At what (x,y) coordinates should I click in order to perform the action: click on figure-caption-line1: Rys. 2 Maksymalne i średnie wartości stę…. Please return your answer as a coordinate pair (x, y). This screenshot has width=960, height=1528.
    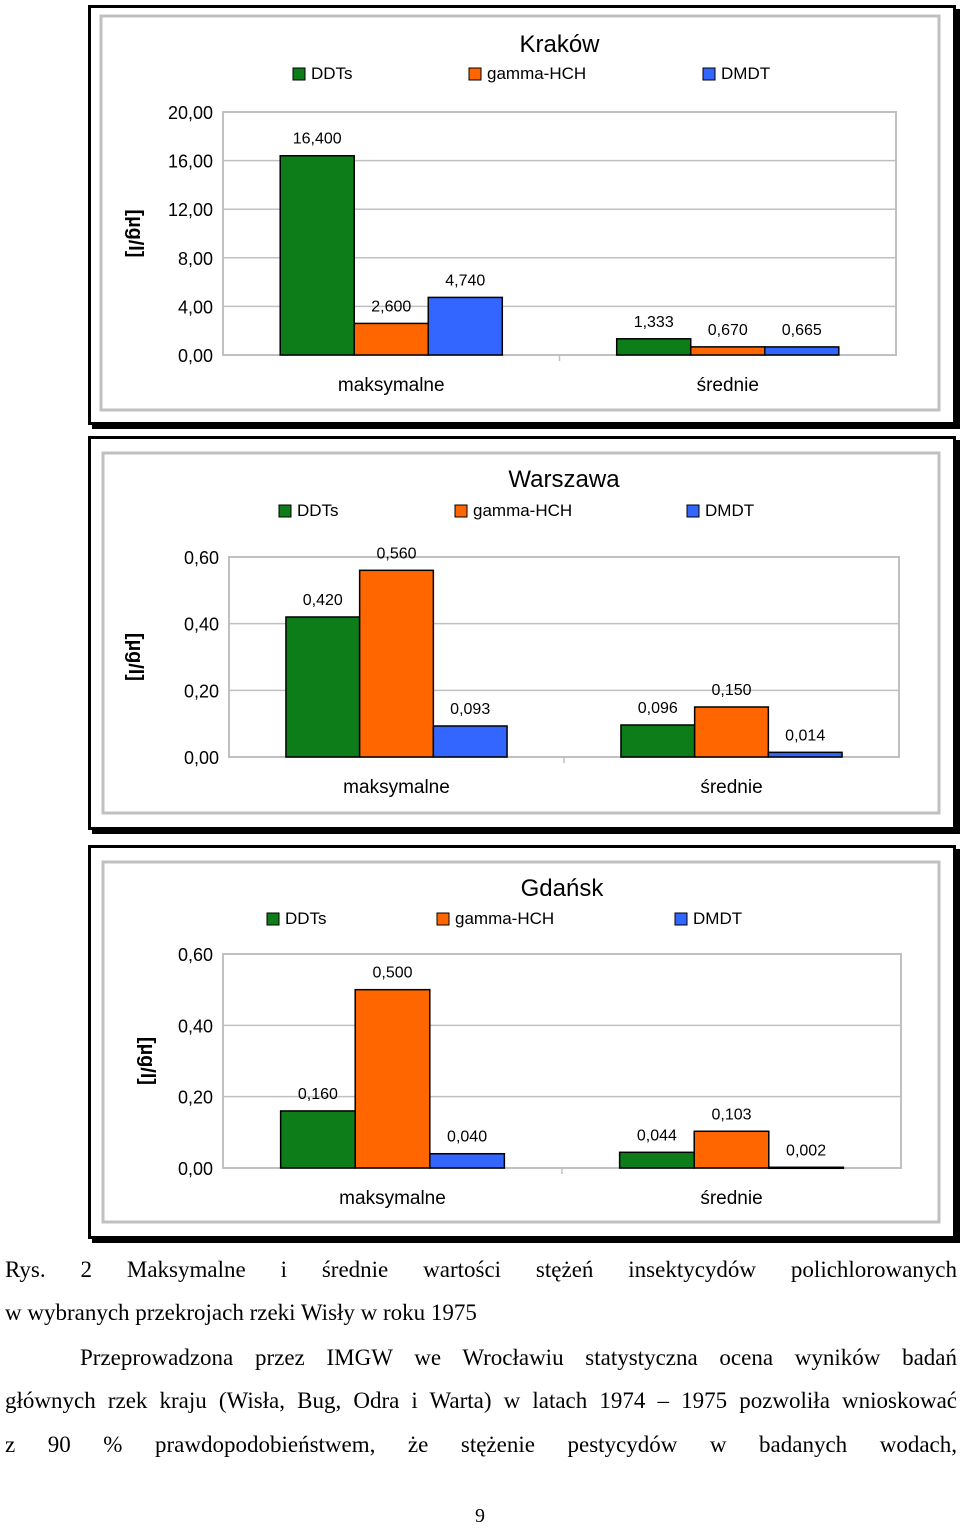
    Looking at the image, I should click on (481, 1269).